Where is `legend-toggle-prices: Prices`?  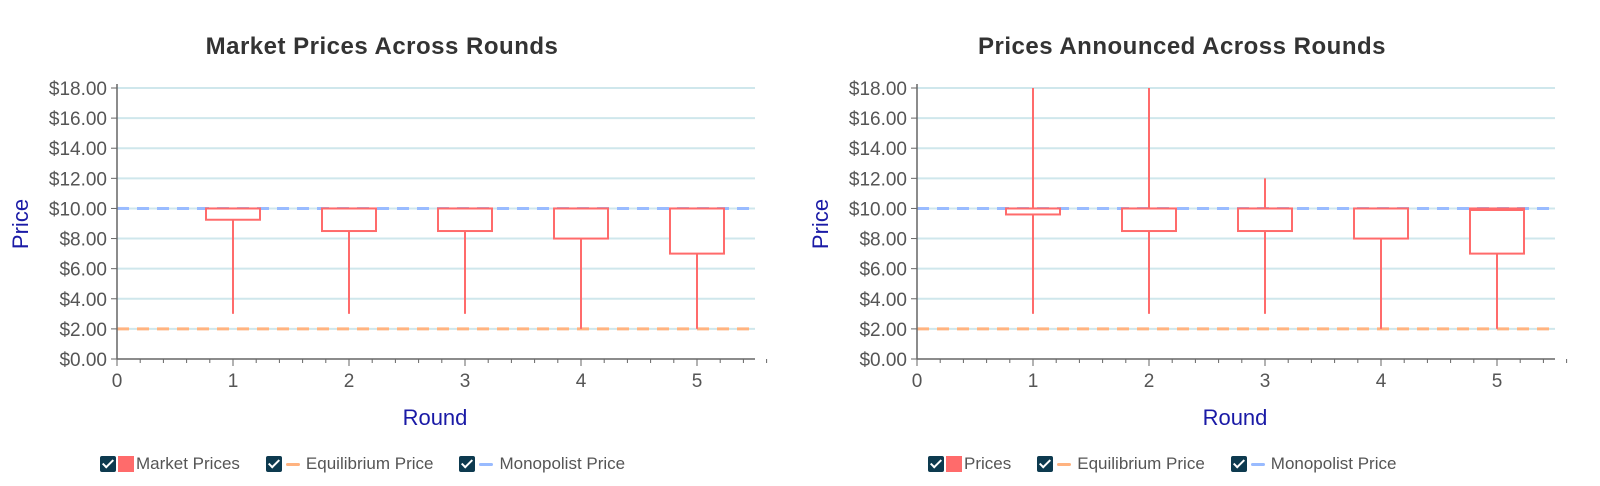
legend-toggle-prices: Prices is located at coordinates (969, 464).